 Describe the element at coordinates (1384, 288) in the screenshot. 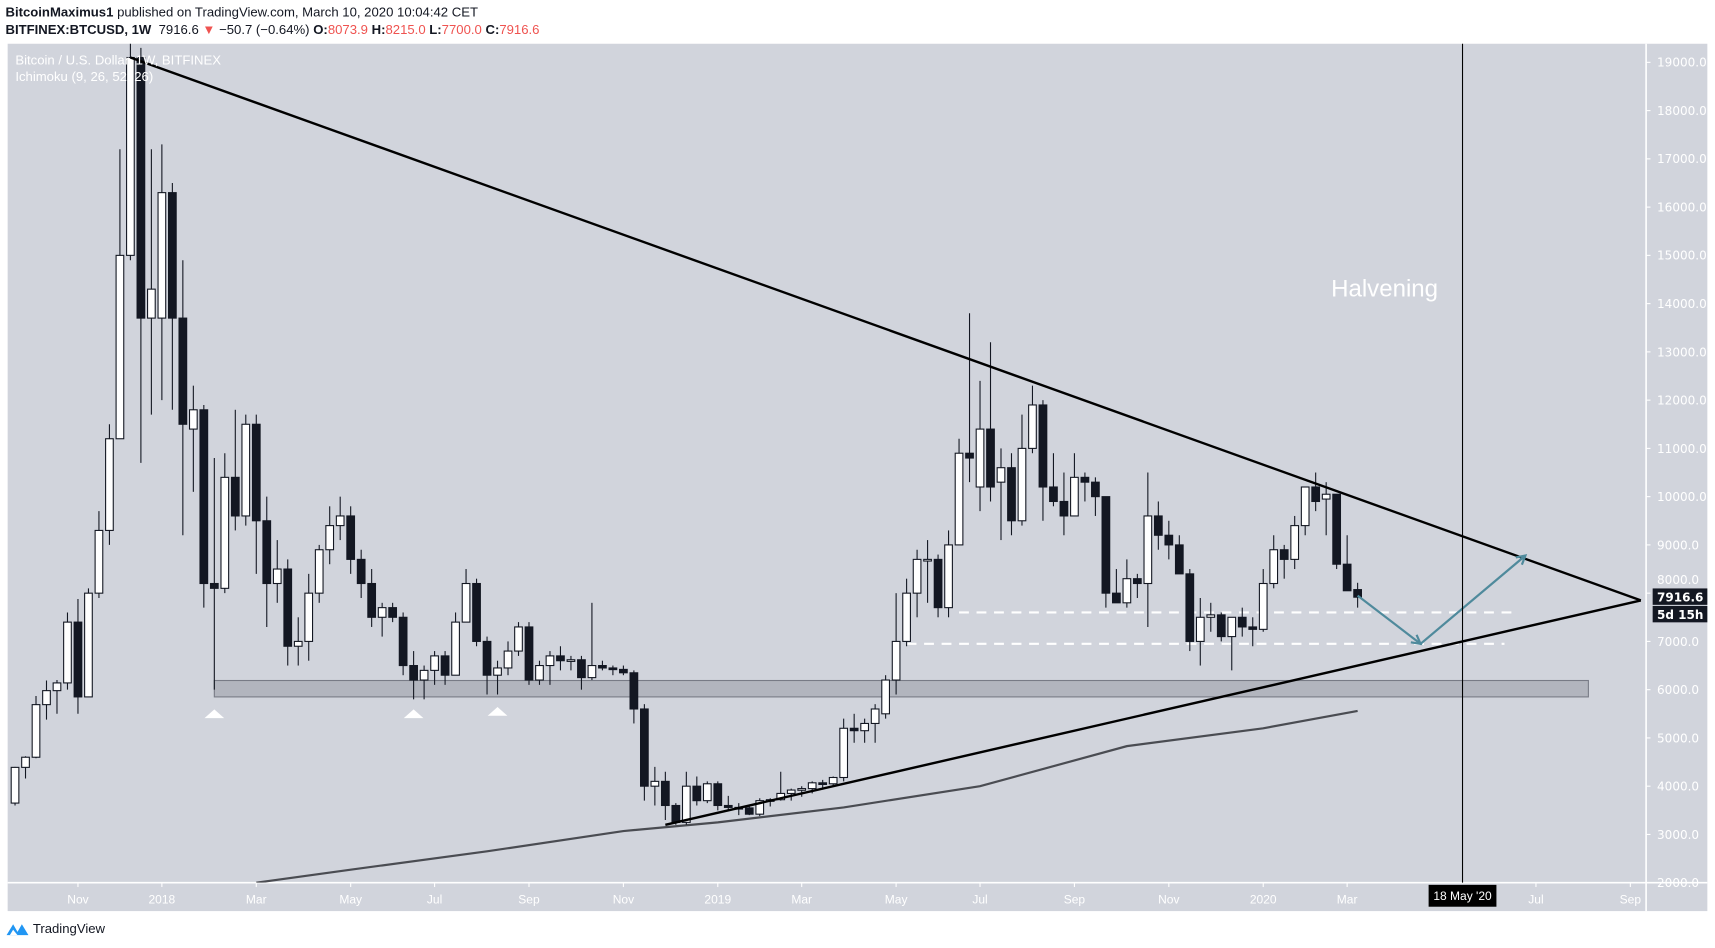

I see `halvening-label: Halvening` at that location.